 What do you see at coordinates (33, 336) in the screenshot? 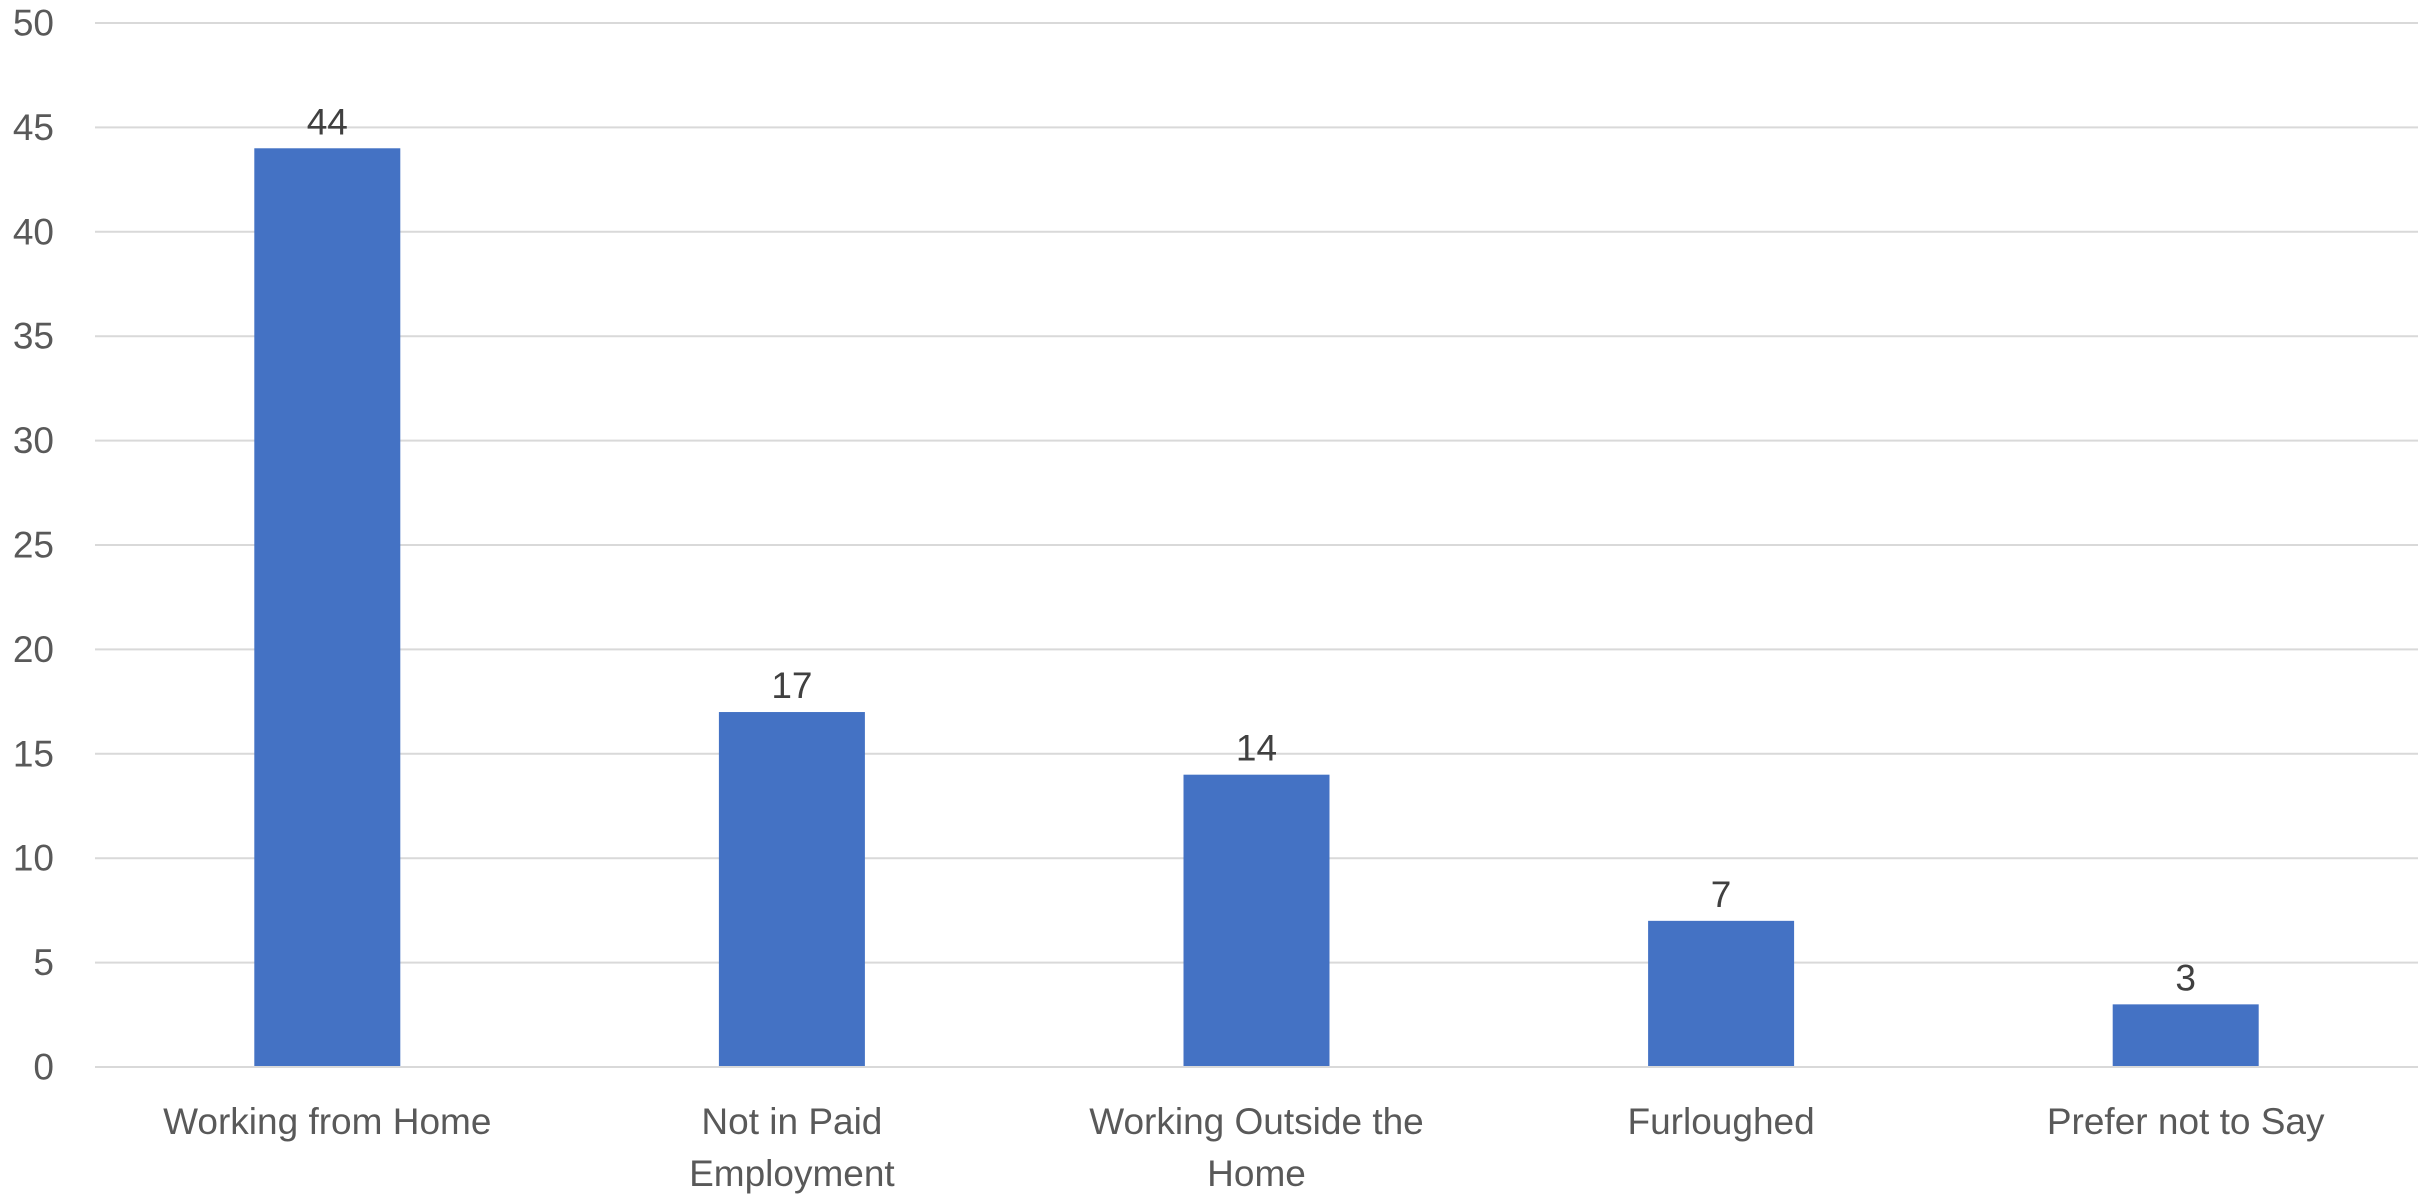
I see `y-tick-label: 35` at bounding box center [33, 336].